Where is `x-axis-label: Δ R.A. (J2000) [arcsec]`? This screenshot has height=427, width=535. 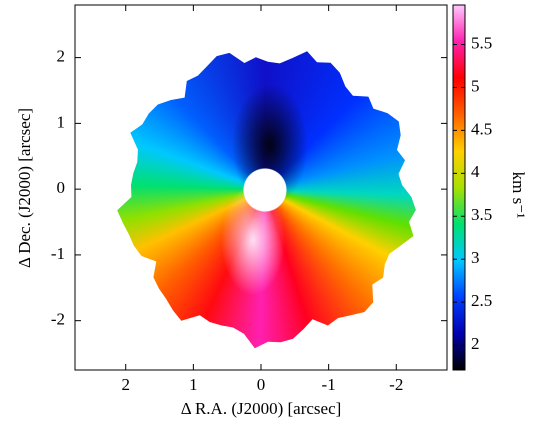 x-axis-label: Δ R.A. (J2000) [arcsec] is located at coordinates (261, 408).